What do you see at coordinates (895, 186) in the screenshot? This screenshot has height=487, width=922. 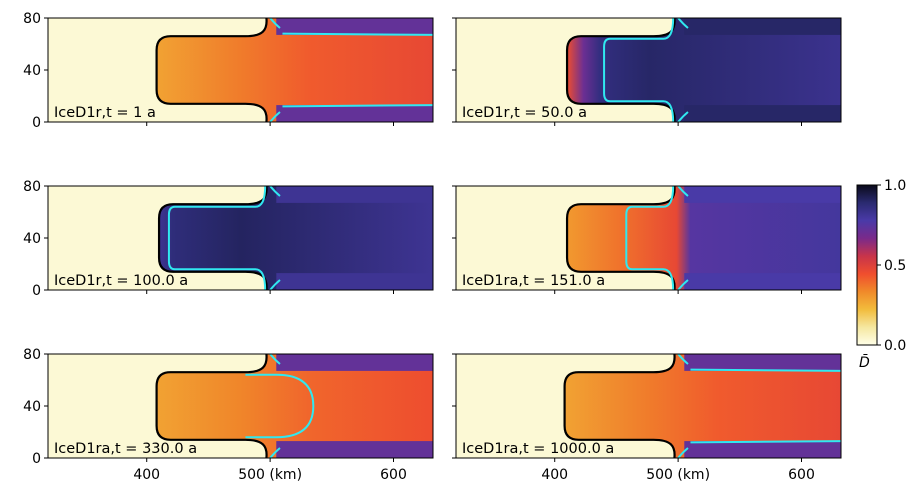 I see `colorbar-tick-label: 1.0` at bounding box center [895, 186].